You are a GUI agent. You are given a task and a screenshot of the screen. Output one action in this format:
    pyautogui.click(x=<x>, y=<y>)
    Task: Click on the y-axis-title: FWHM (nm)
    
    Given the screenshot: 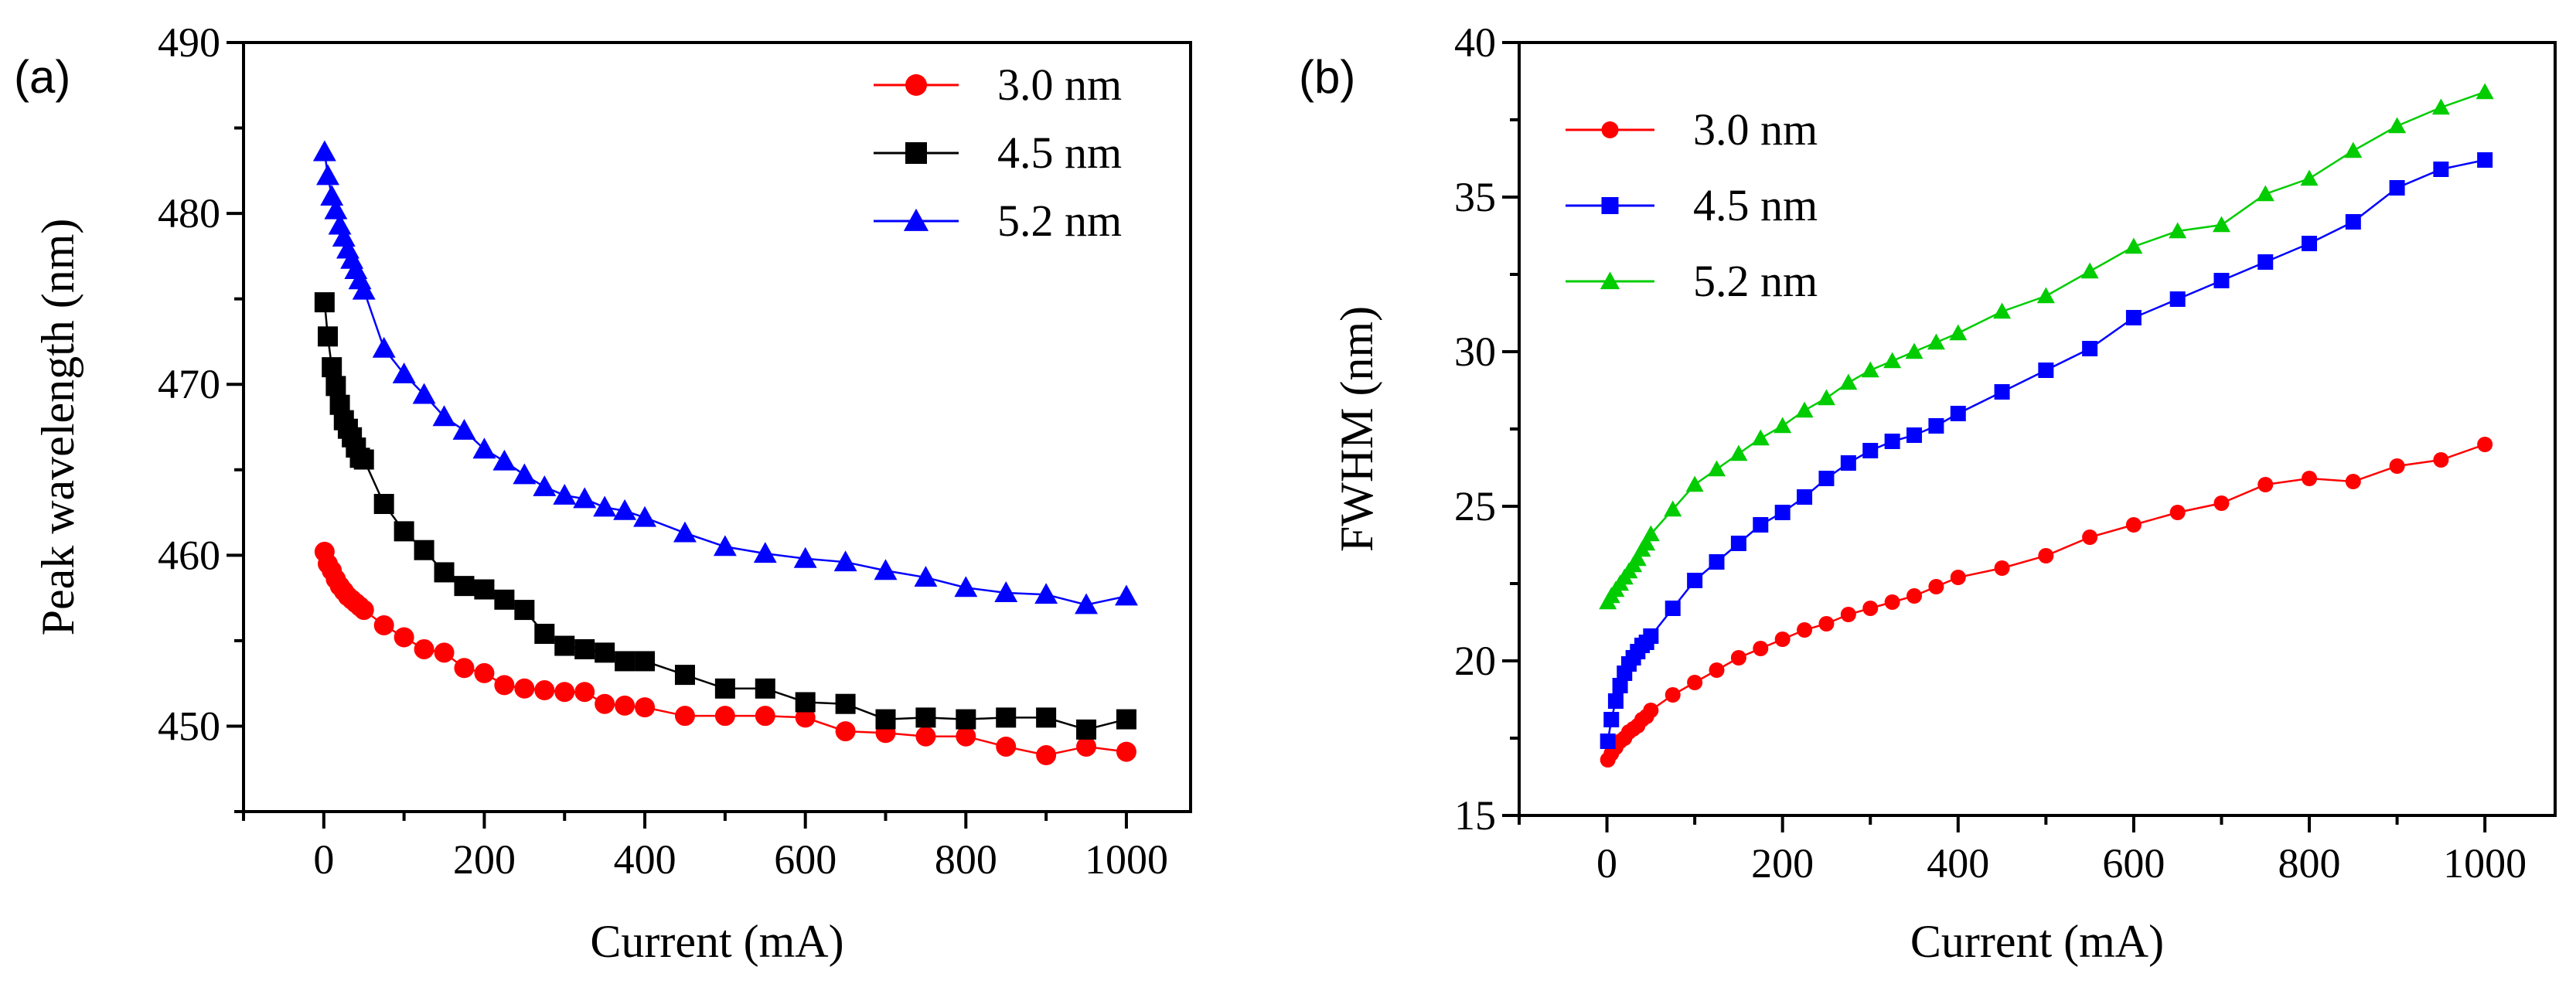 What is the action you would take?
    pyautogui.click(x=1356, y=429)
    